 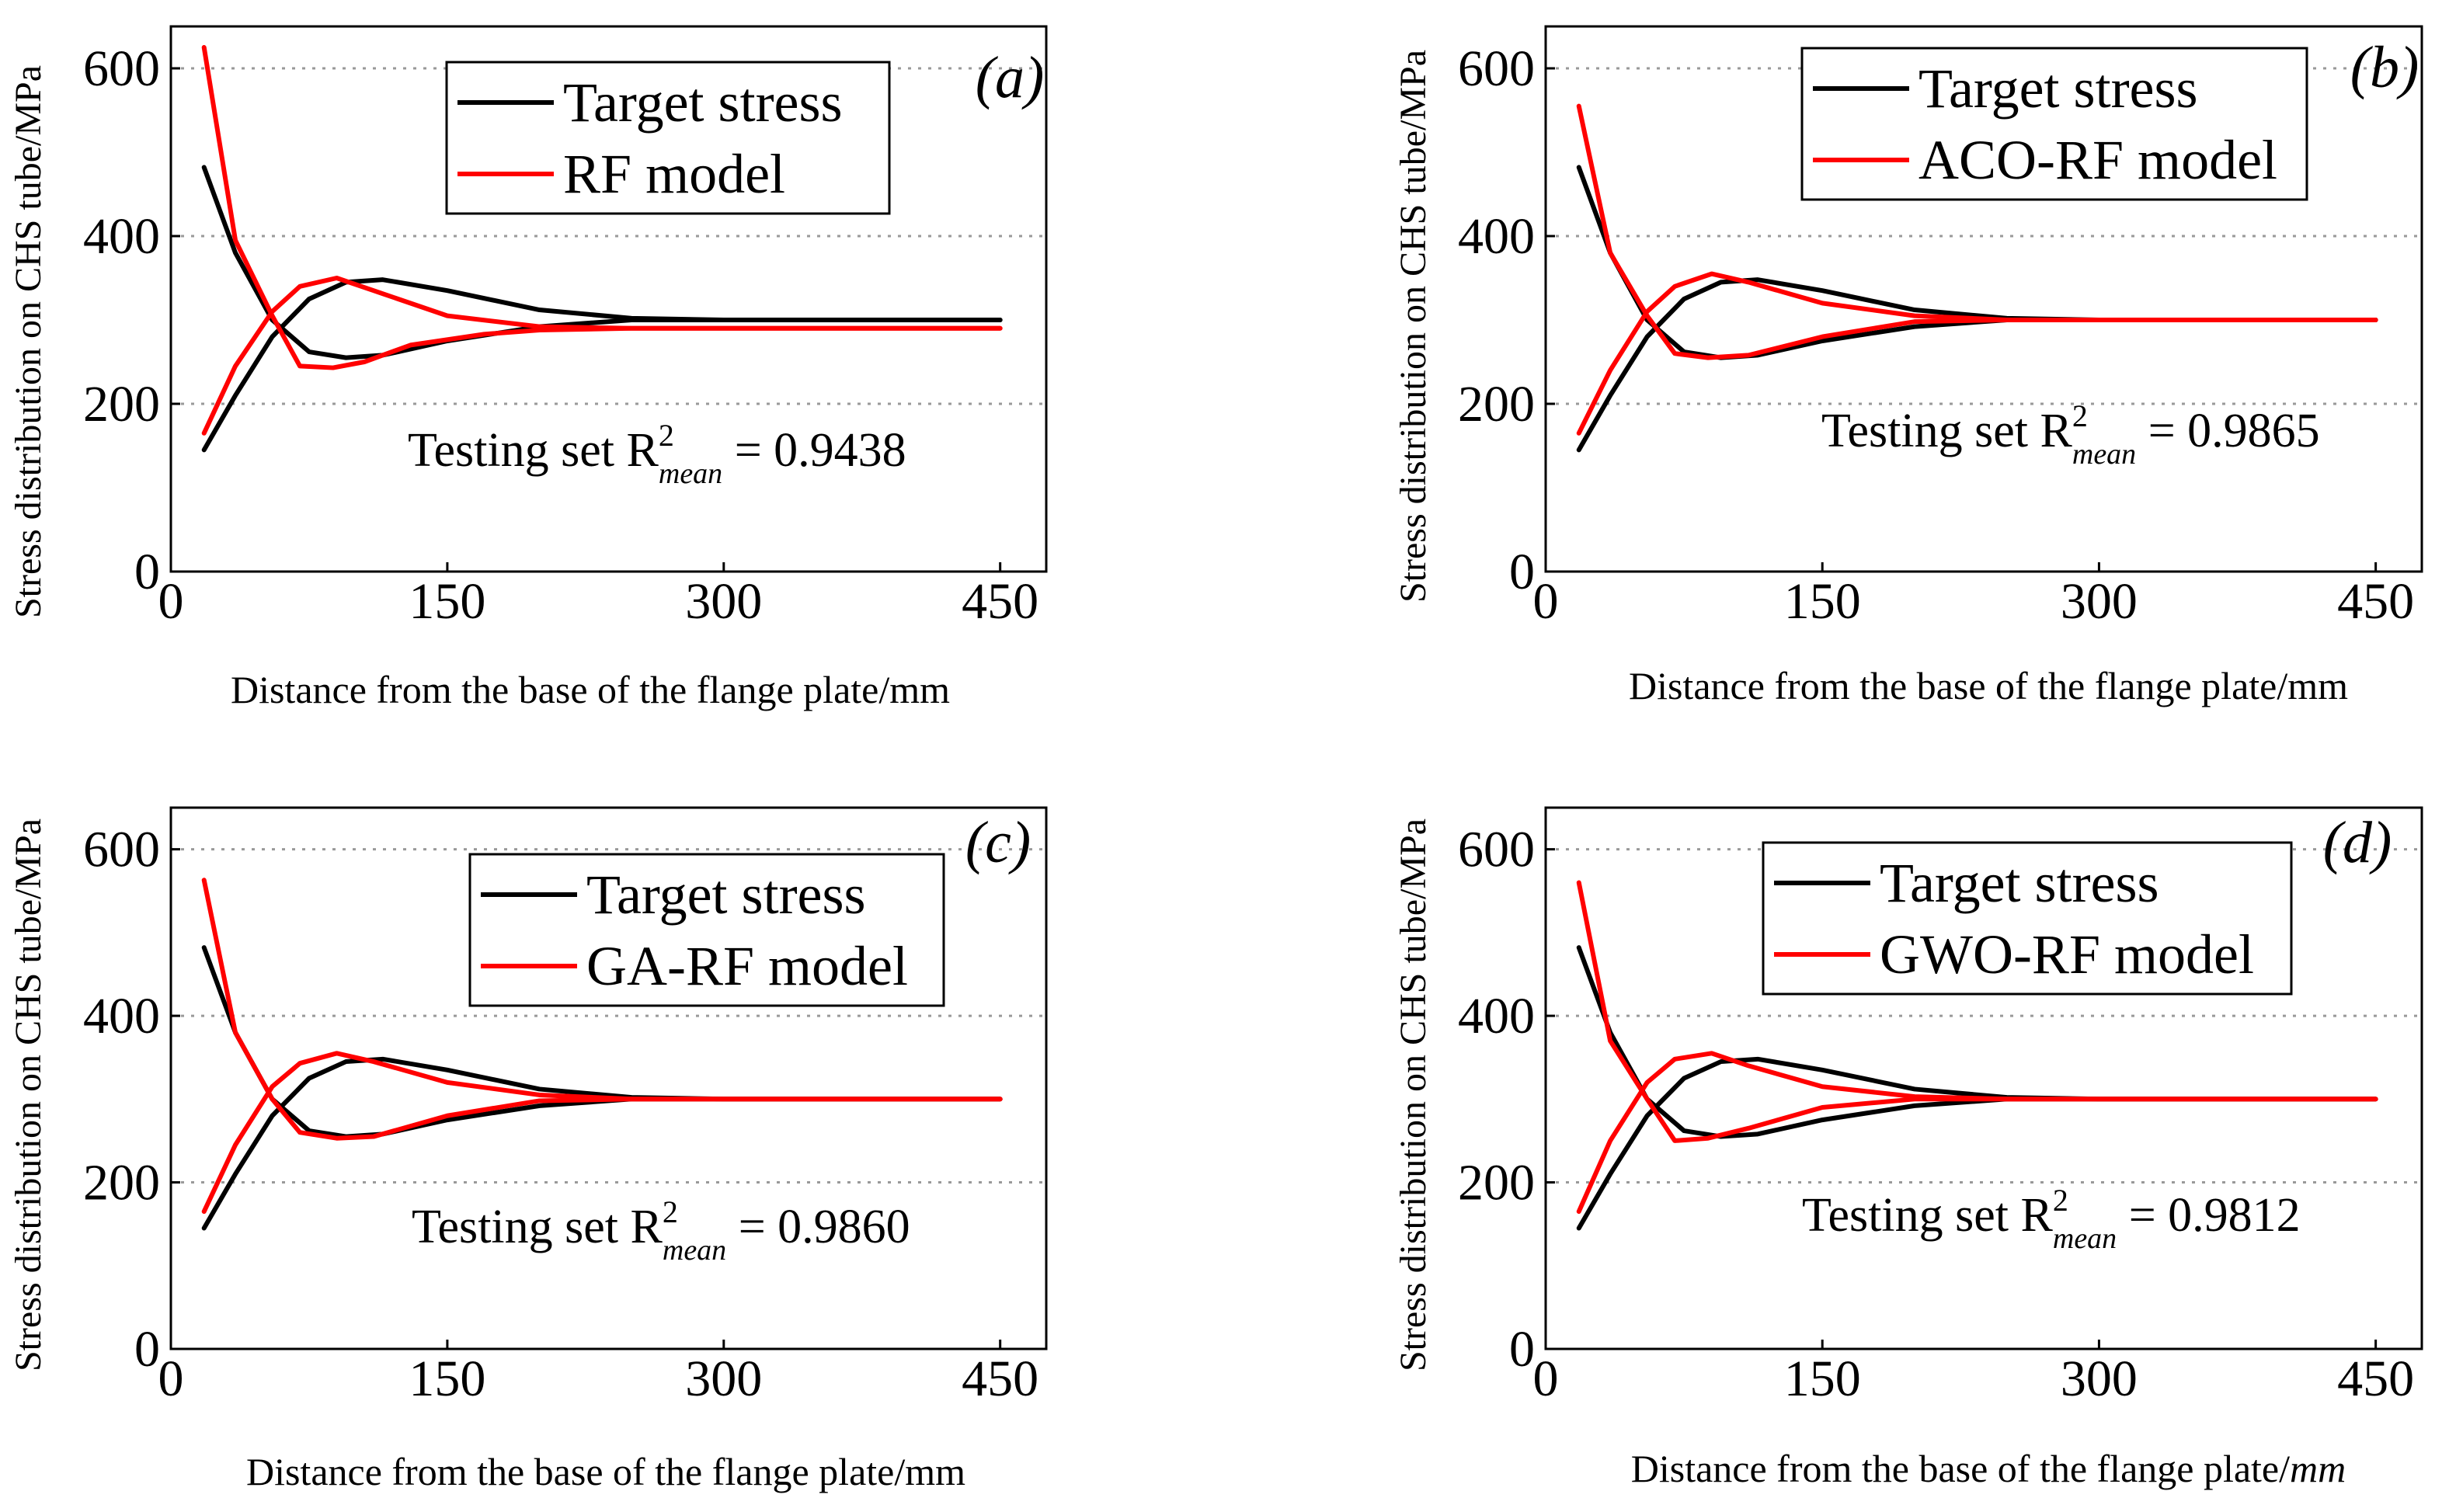 I want to click on legend-label: RF model, so click(x=674, y=174).